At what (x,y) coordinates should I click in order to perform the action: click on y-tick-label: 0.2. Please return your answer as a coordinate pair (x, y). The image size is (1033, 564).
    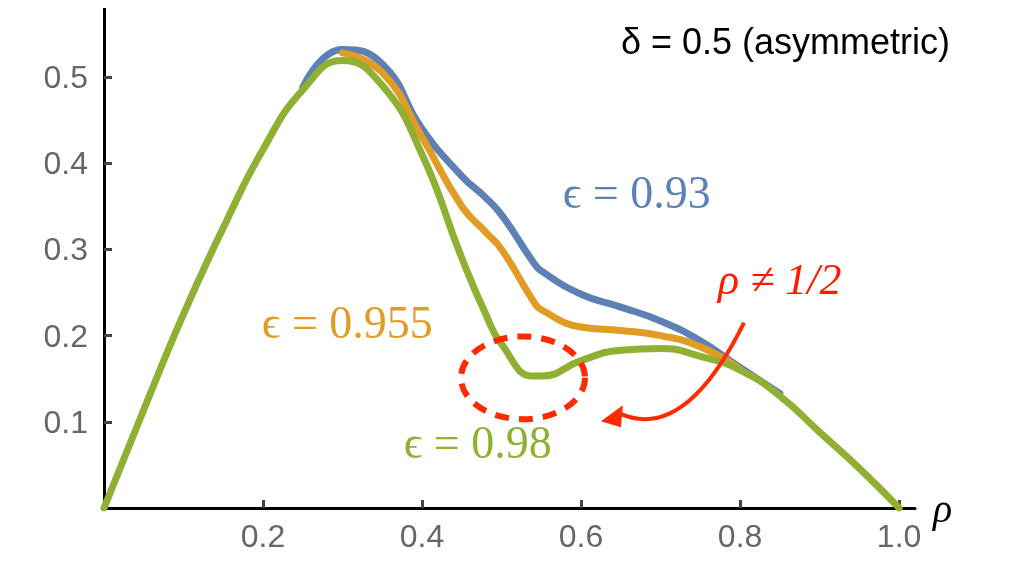
    Looking at the image, I should click on (65, 335).